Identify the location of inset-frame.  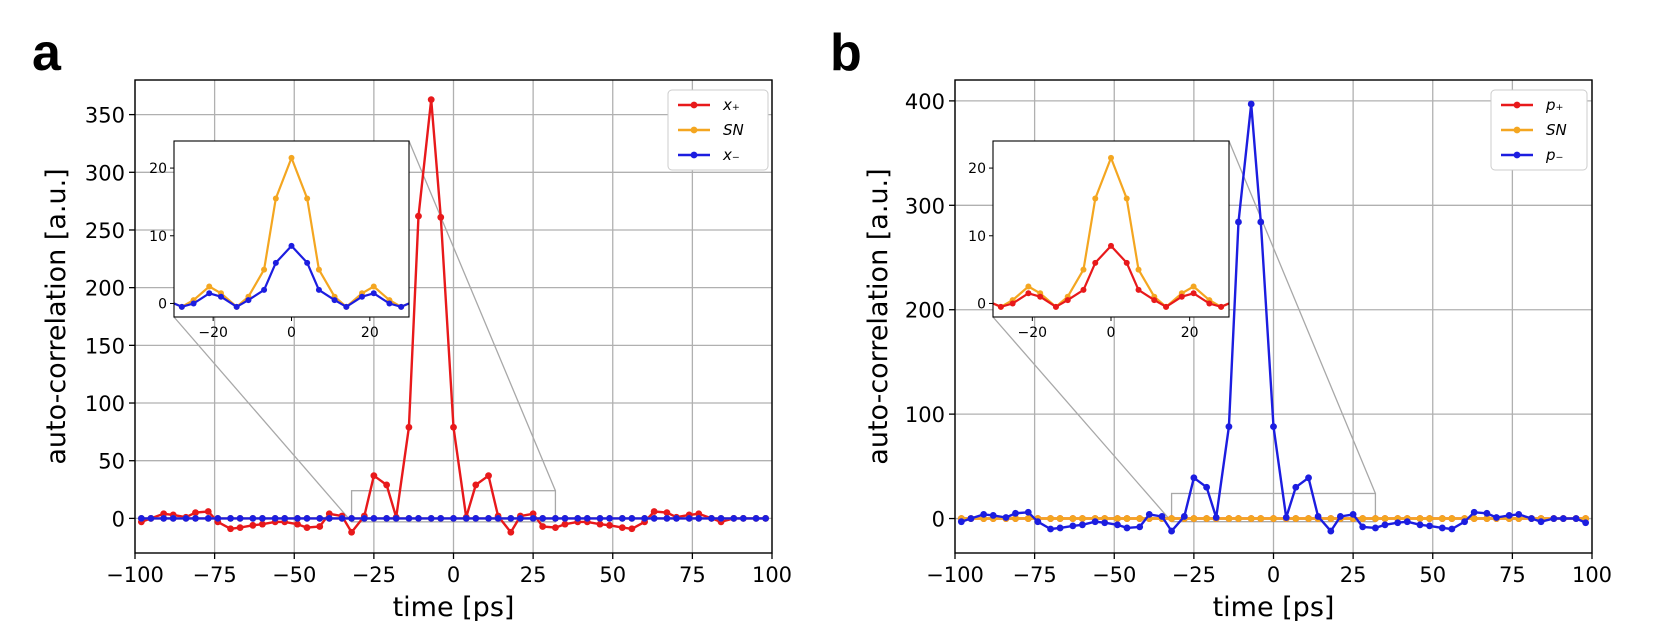
(291, 229).